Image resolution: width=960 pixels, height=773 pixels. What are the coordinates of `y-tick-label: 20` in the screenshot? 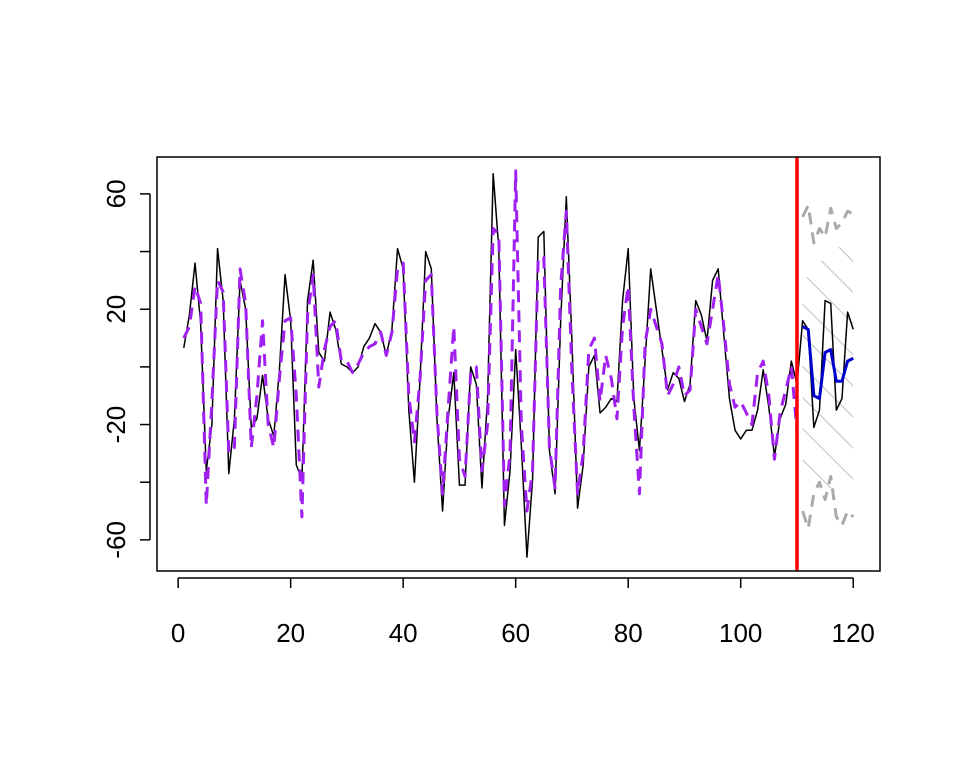 It's located at (116, 309).